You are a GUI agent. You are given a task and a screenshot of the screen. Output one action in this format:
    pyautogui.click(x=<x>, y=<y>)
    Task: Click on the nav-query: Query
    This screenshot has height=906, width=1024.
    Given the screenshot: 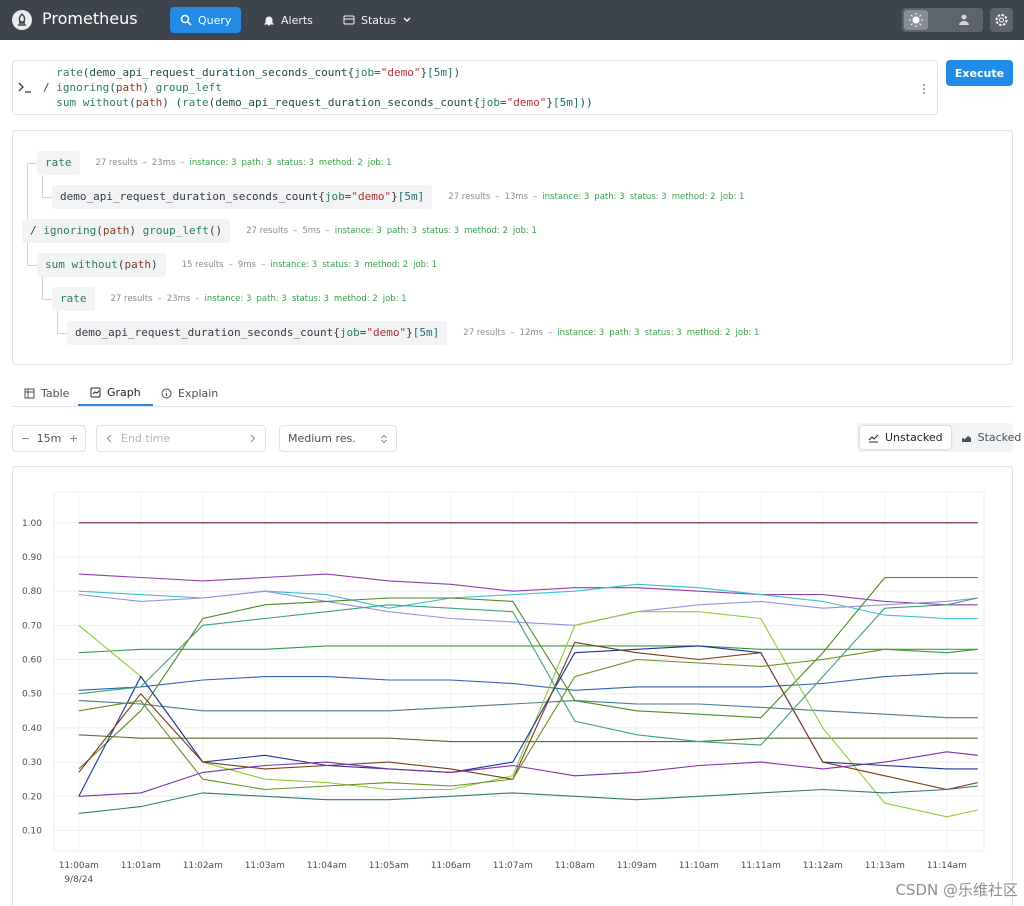 What is the action you would take?
    pyautogui.click(x=206, y=20)
    